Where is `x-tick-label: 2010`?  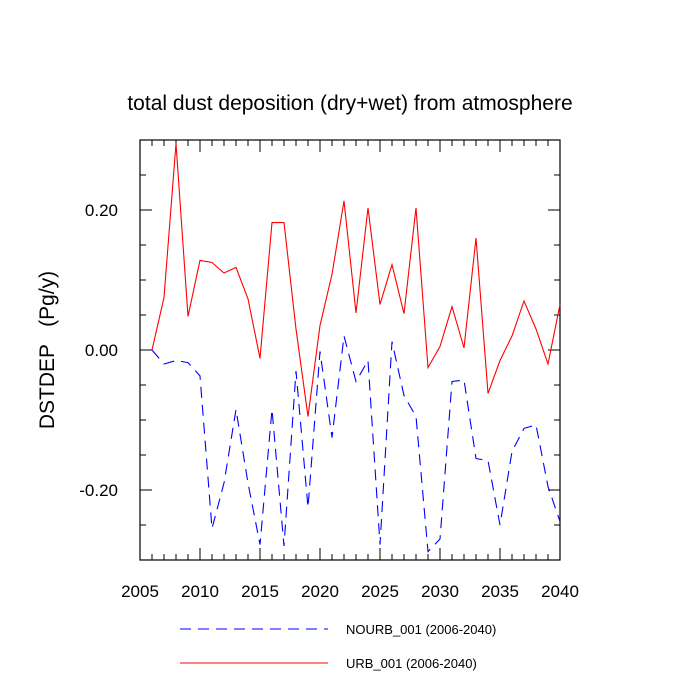
x-tick-label: 2010 is located at coordinates (200, 591).